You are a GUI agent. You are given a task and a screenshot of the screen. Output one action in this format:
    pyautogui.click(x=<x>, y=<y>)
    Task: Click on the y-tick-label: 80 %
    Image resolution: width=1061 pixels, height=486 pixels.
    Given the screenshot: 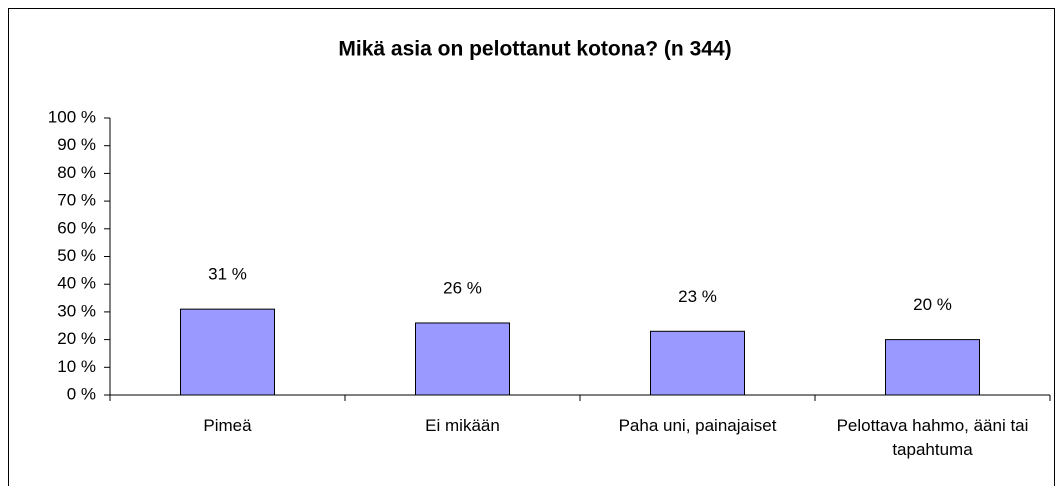 What is the action you would take?
    pyautogui.click(x=76, y=172)
    